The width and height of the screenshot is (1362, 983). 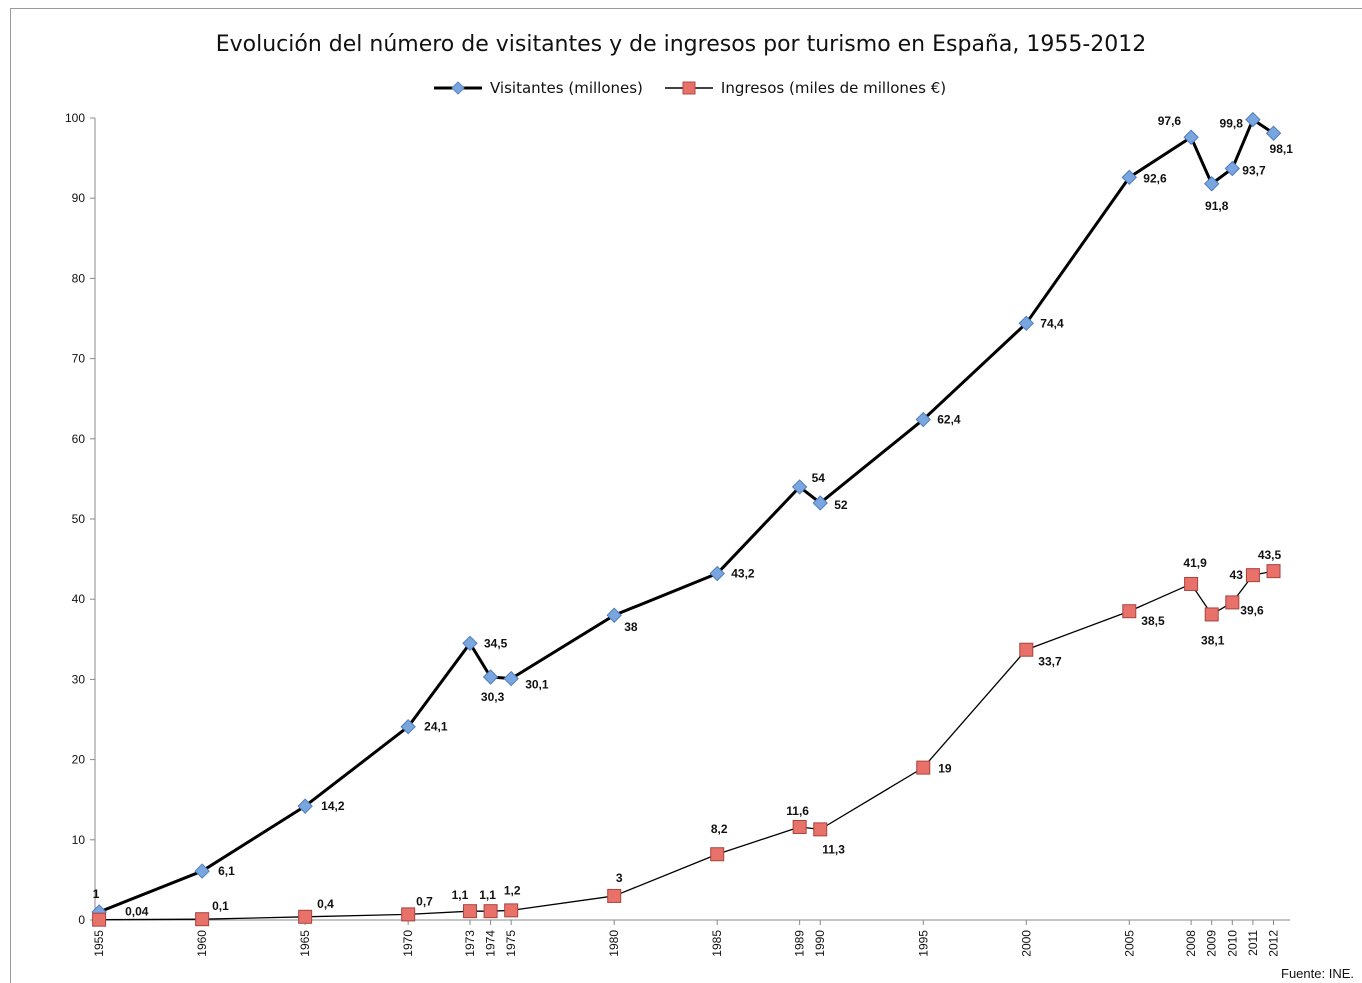 What do you see at coordinates (436, 727) in the screenshot?
I see `data-label-visitantes: 24,1` at bounding box center [436, 727].